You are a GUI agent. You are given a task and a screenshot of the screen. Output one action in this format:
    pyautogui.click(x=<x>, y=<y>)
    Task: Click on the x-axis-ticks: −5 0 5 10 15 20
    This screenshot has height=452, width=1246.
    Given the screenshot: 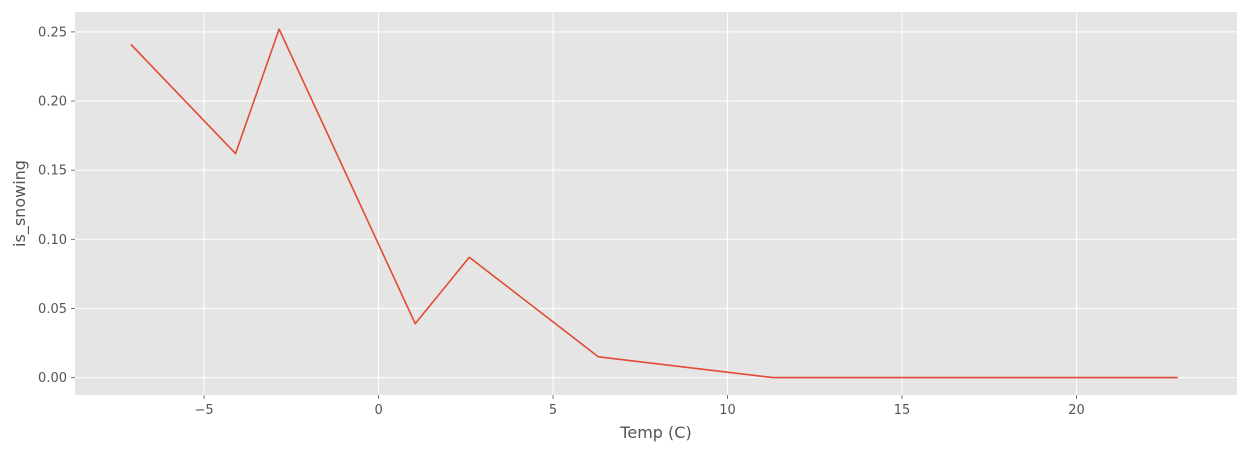 What is the action you would take?
    pyautogui.click(x=640, y=406)
    